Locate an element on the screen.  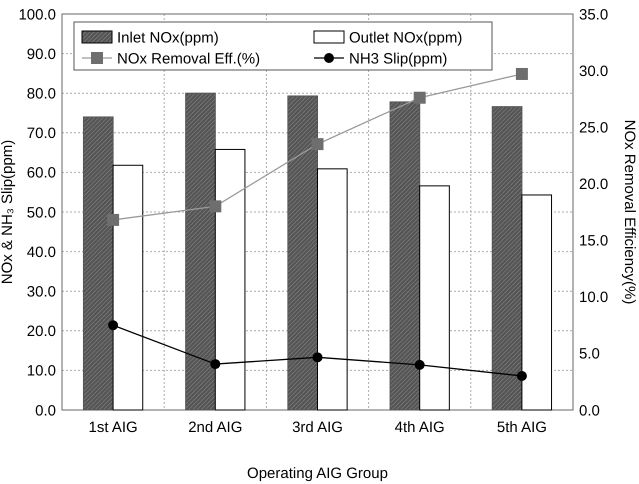
y2-axis-title: NOx Removal Efficiency(%) is located at coordinates (629, 212).